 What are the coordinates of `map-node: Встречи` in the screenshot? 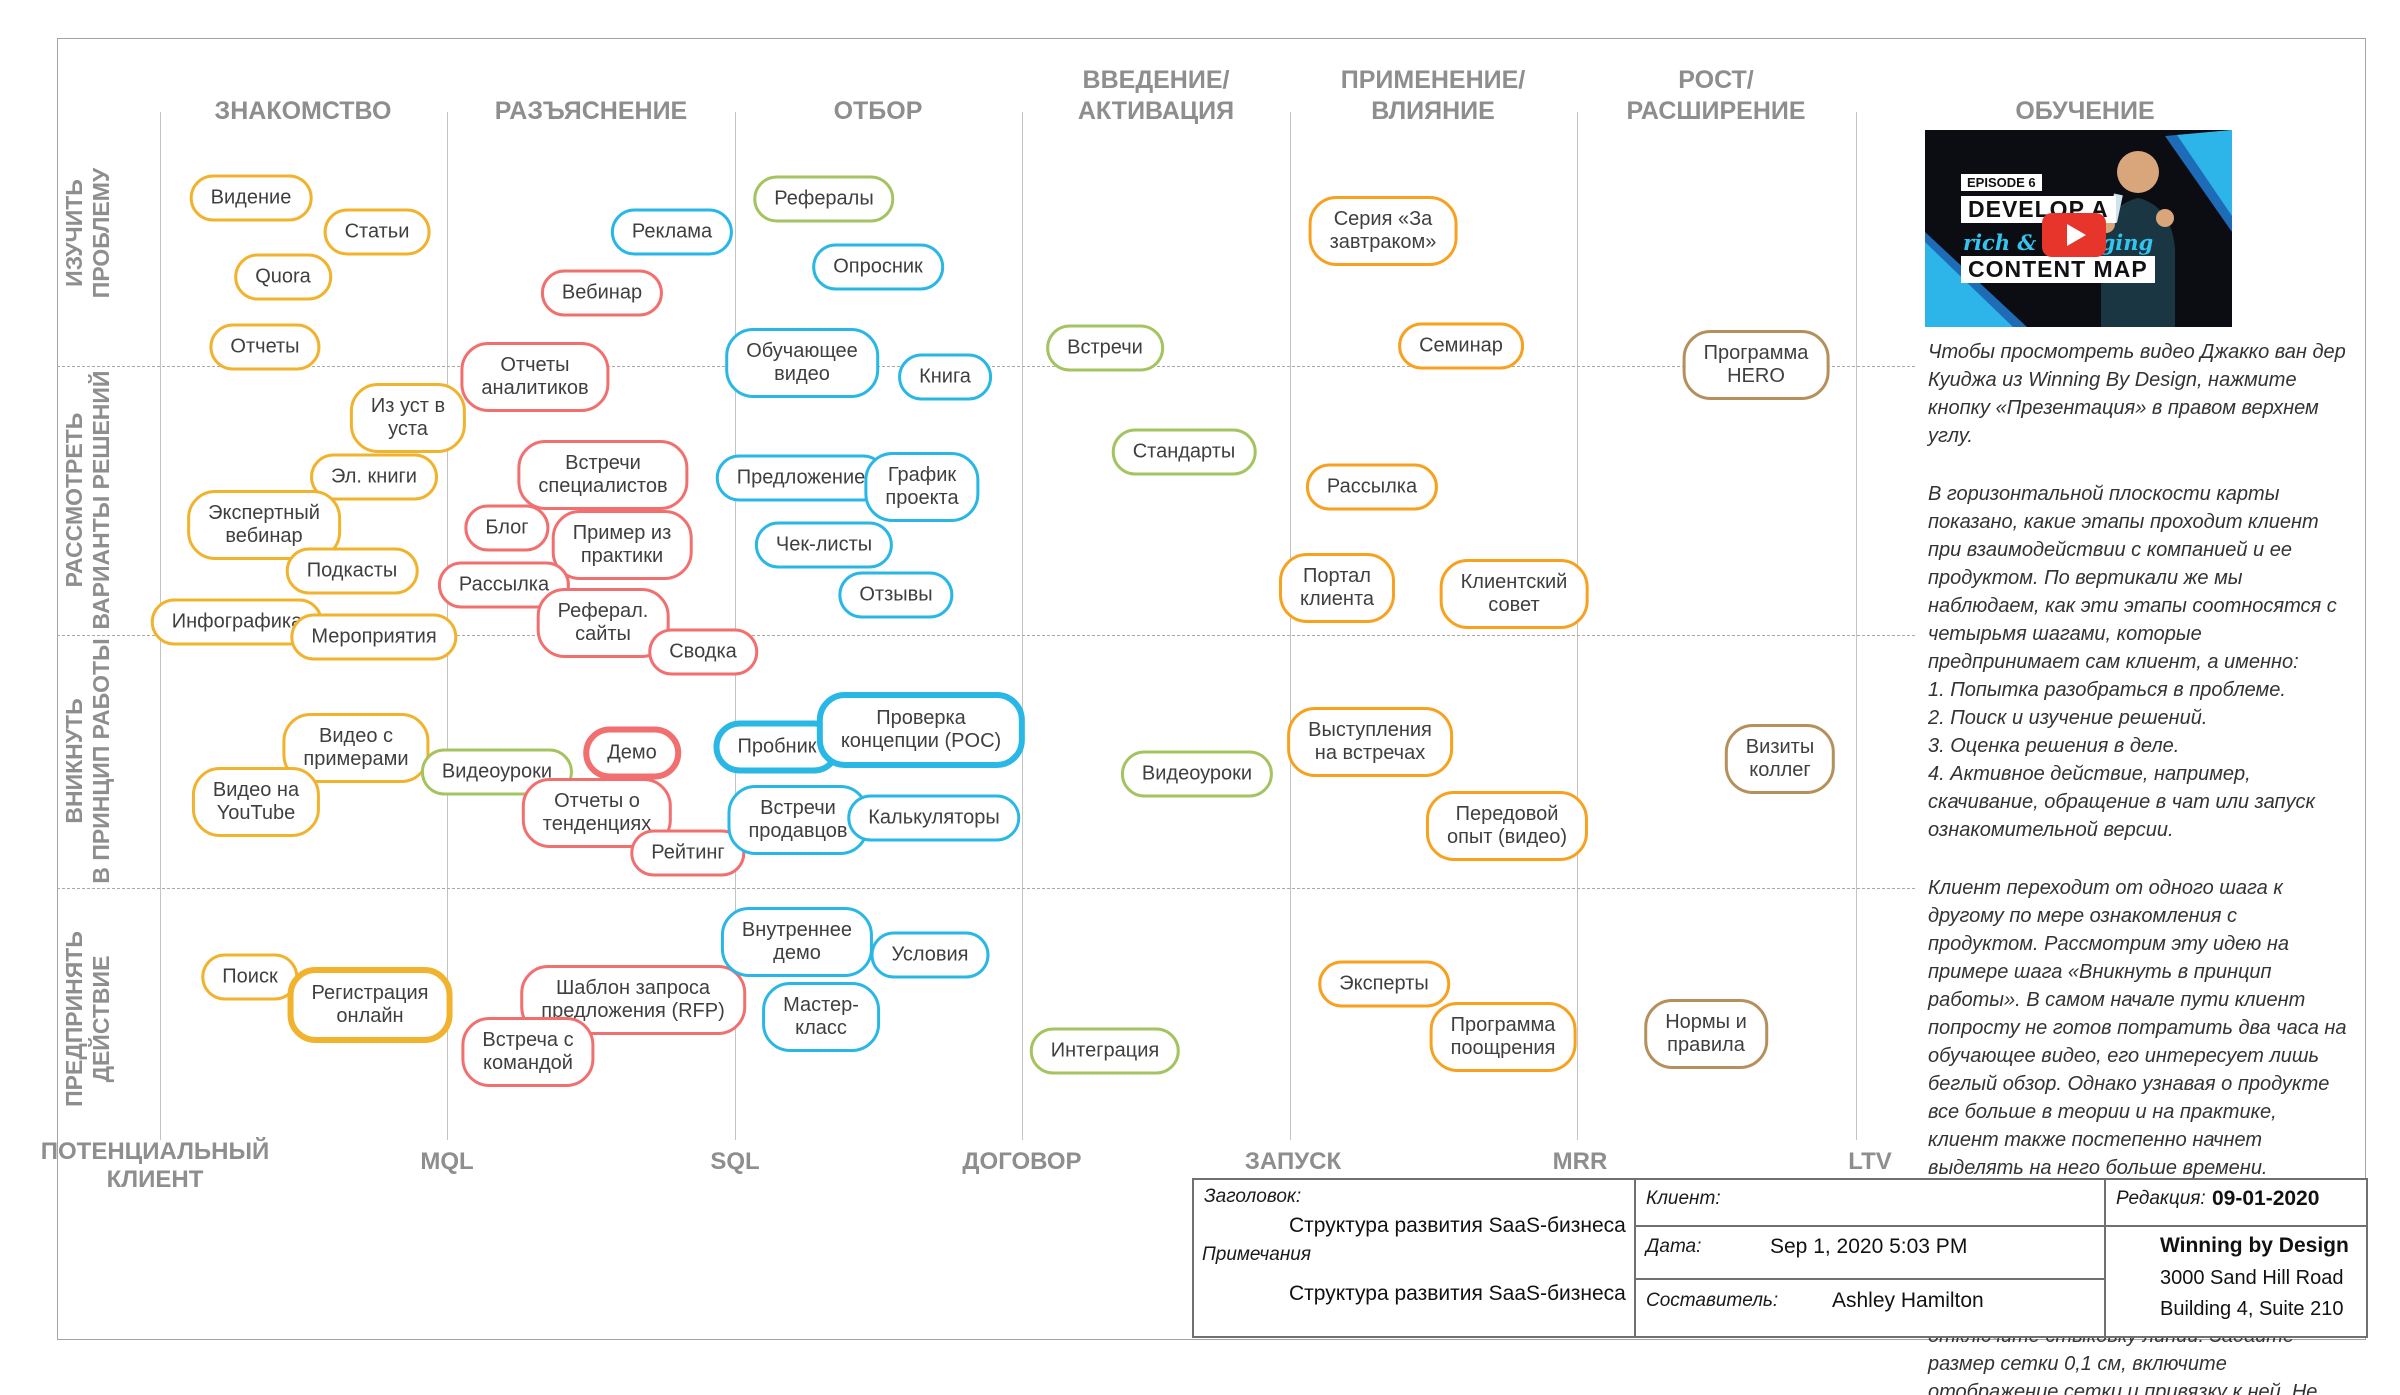 It's located at (1105, 348).